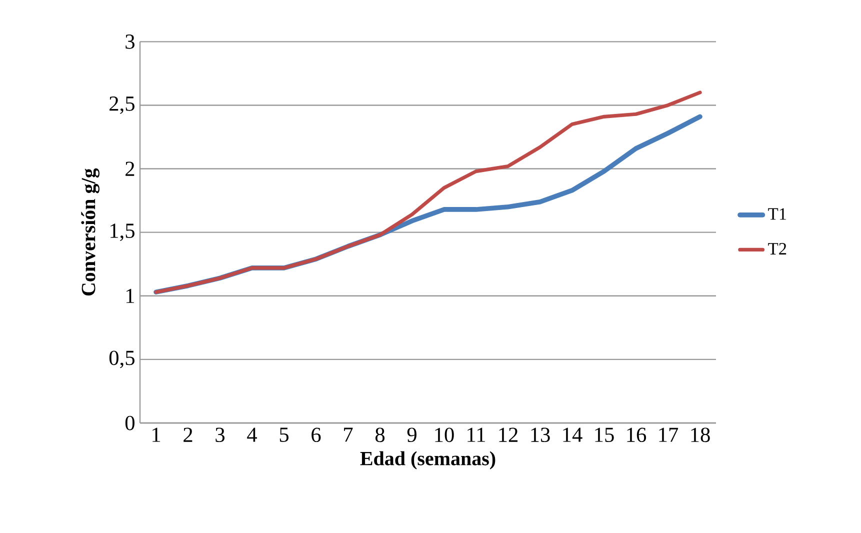  What do you see at coordinates (604, 435) in the screenshot?
I see `x-tick-label: 15` at bounding box center [604, 435].